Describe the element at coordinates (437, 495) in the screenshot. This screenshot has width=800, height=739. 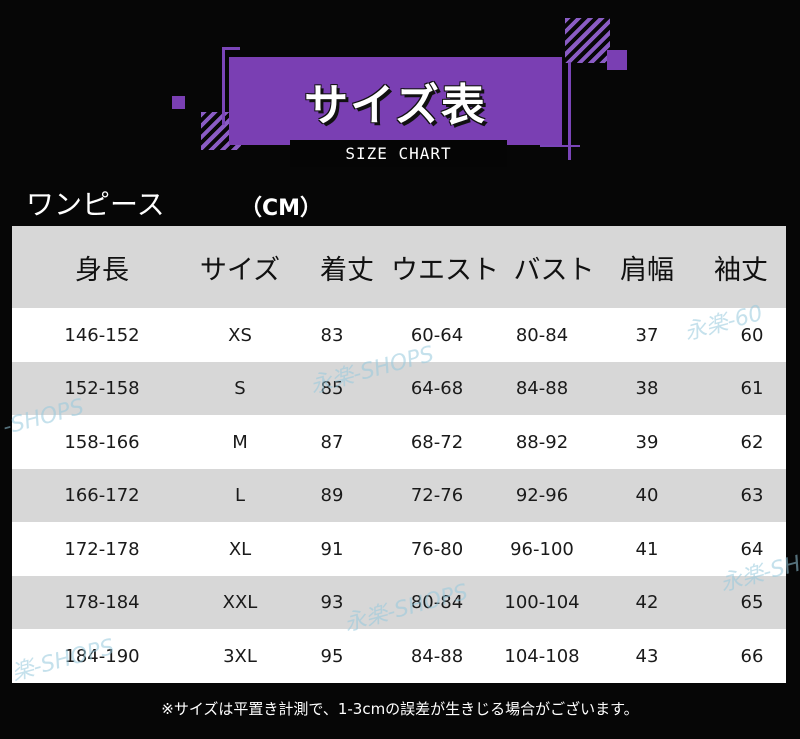
I see `cell-waist: 72-76` at that location.